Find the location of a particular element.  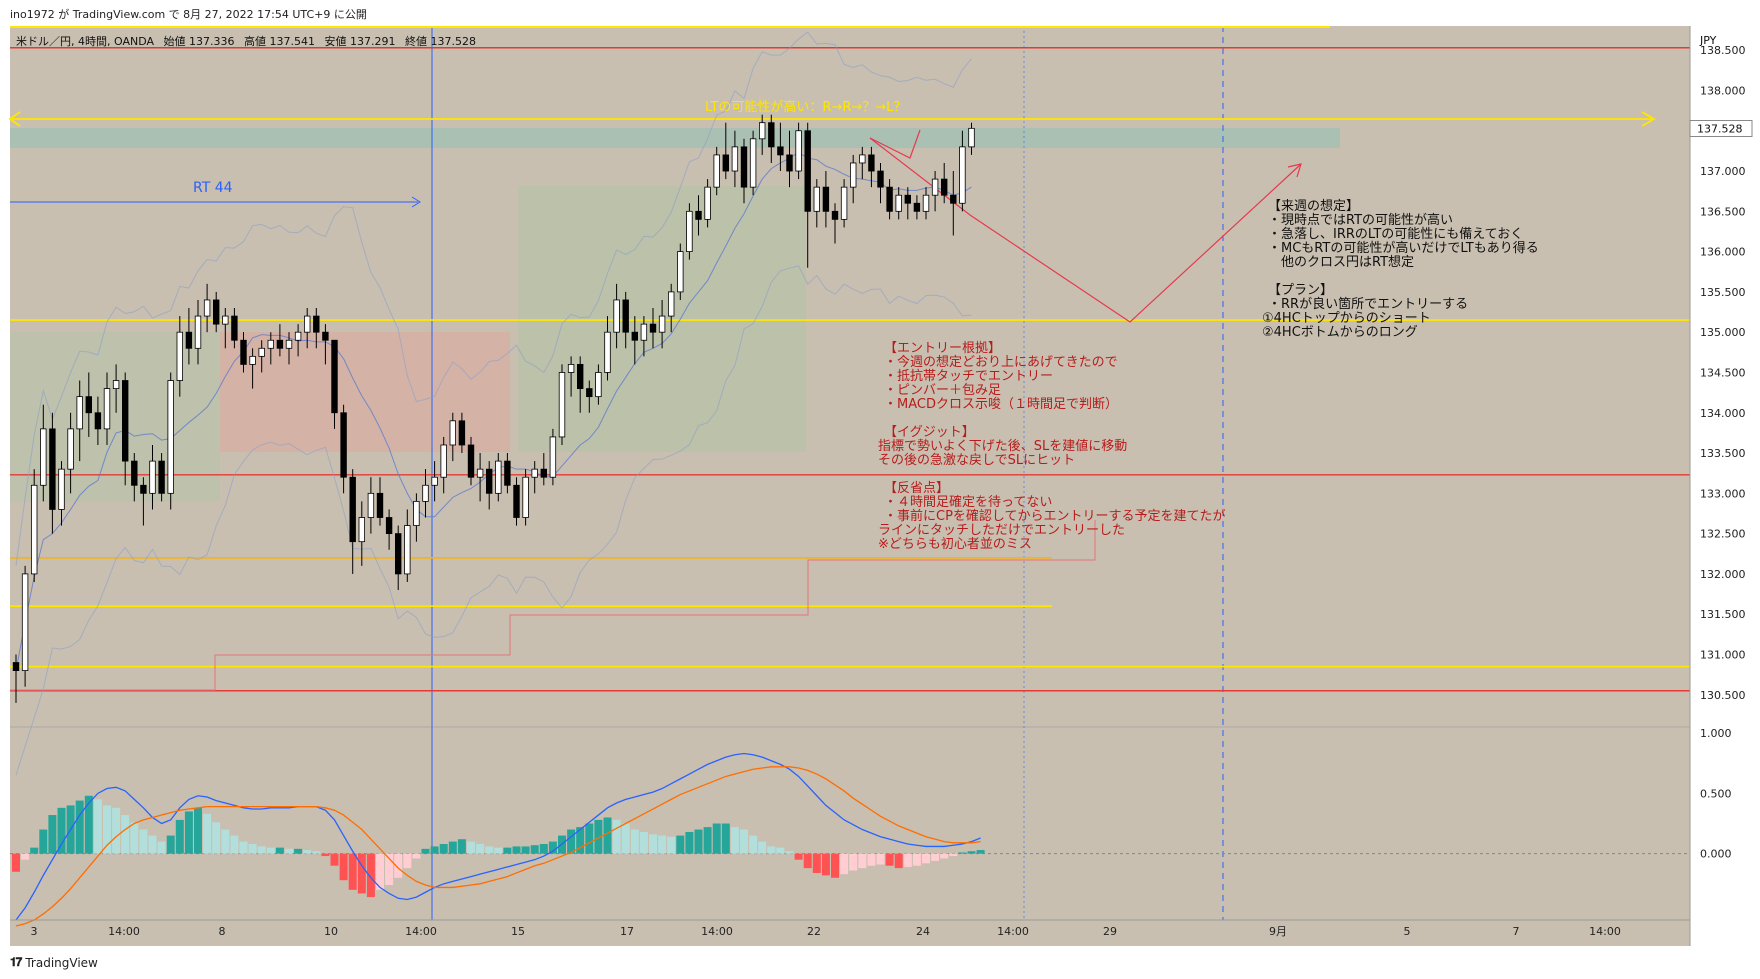

close-label: 終値 is located at coordinates (416, 41).